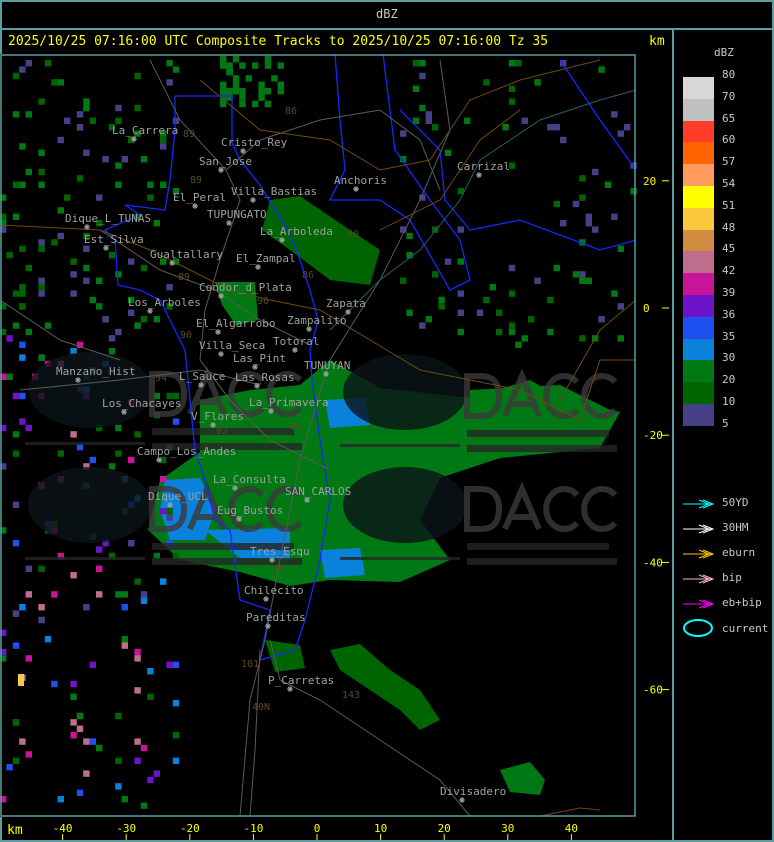 This screenshot has width=774, height=842. Describe the element at coordinates (729, 401) in the screenshot. I see `legend-level-label: 10` at that location.